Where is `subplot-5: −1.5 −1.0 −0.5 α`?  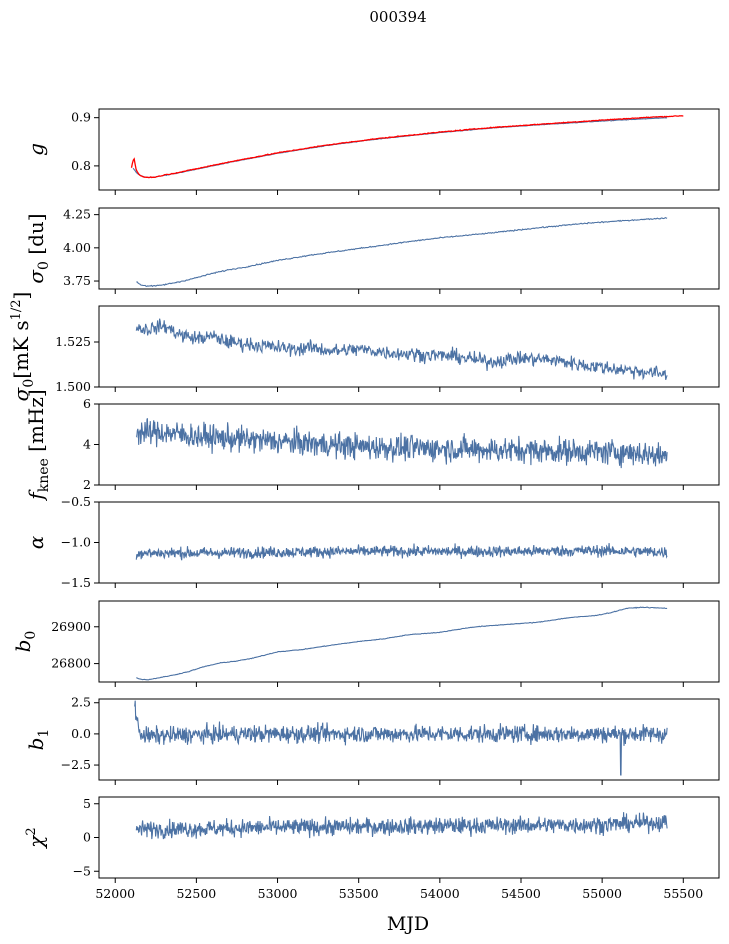 subplot-5: −1.5 −1.0 −0.5 α is located at coordinates (372, 542).